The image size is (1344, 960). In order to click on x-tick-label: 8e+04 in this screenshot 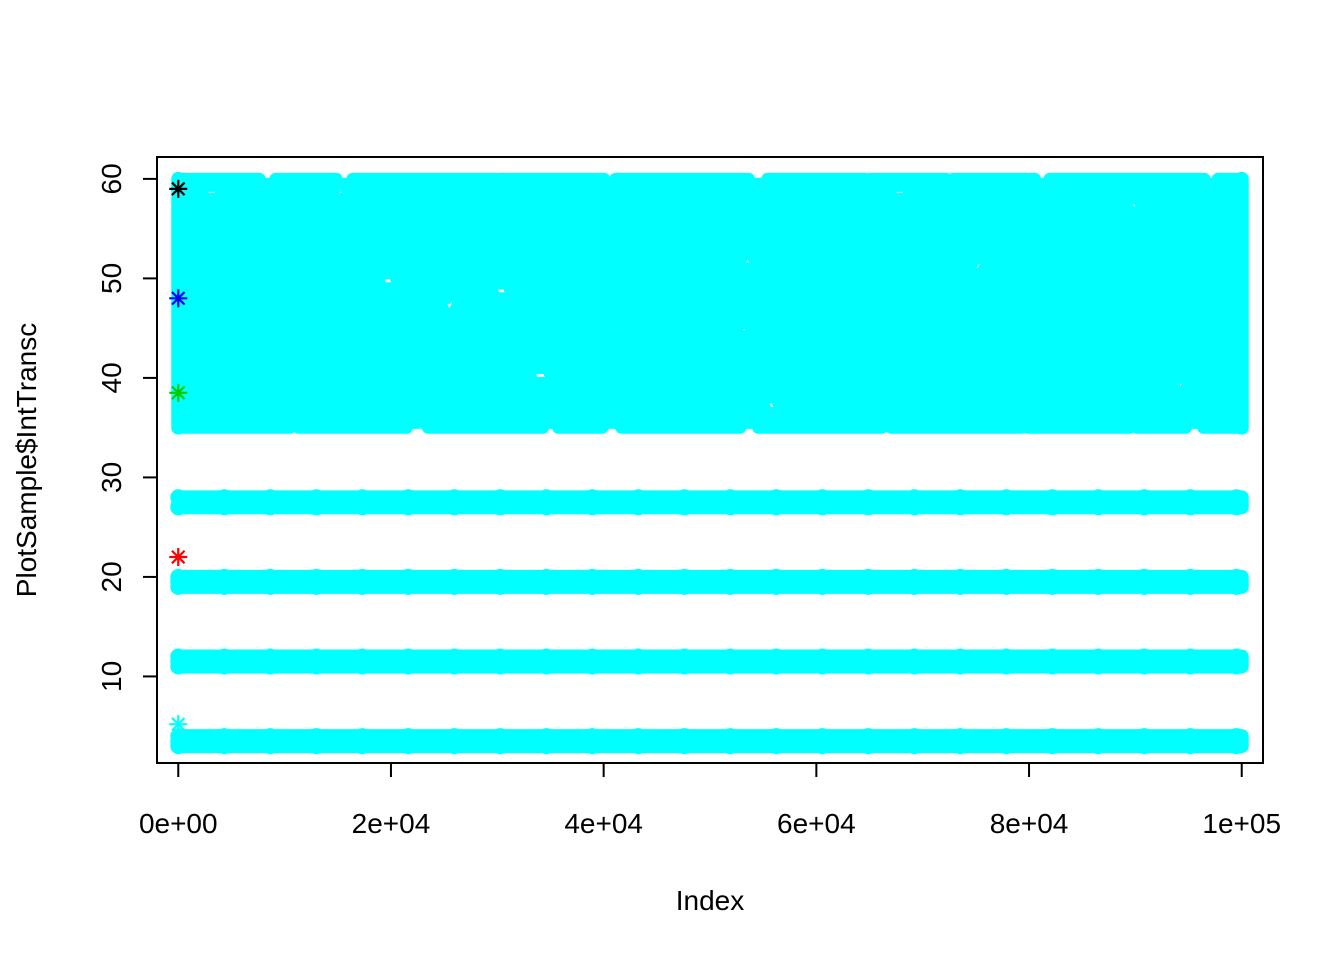, I will do `click(1029, 823)`.